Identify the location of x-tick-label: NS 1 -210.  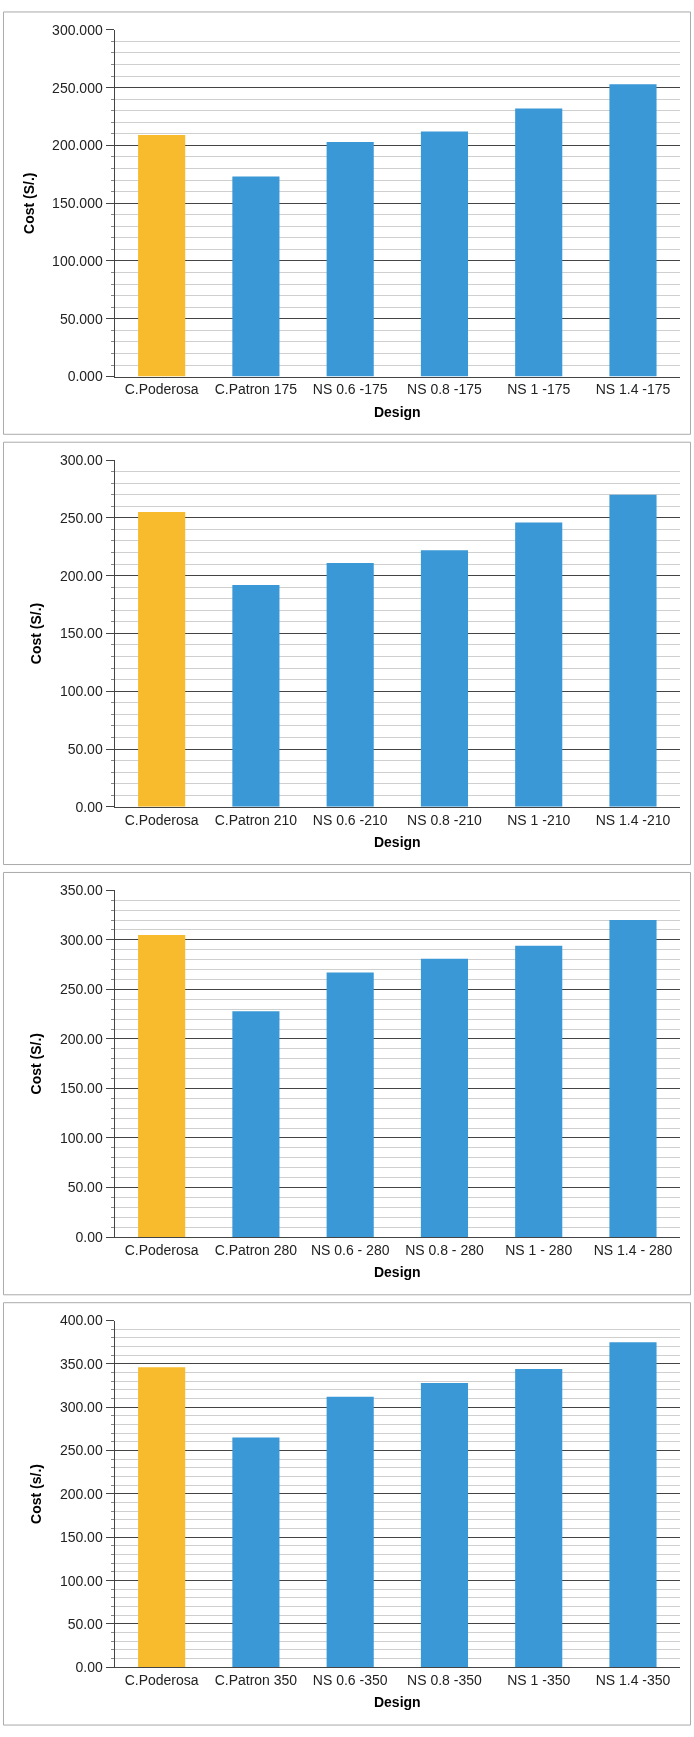
(539, 819).